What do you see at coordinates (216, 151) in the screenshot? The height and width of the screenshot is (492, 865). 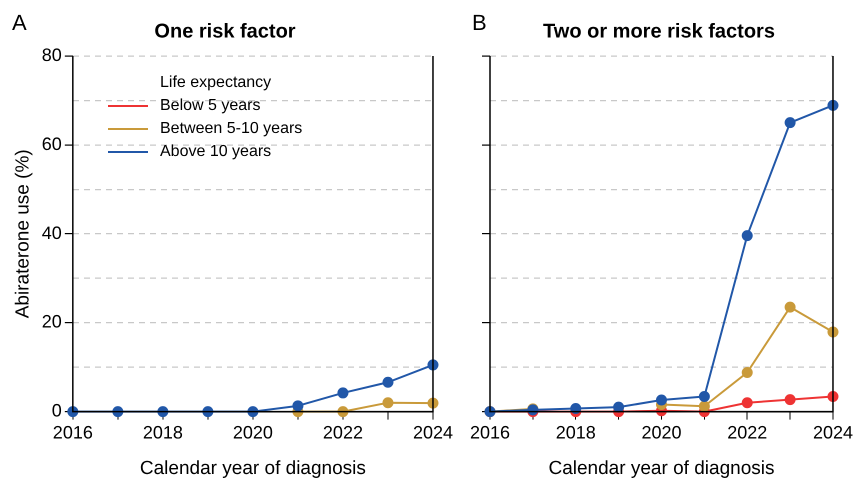 I see `legend-label: Above 10 years` at bounding box center [216, 151].